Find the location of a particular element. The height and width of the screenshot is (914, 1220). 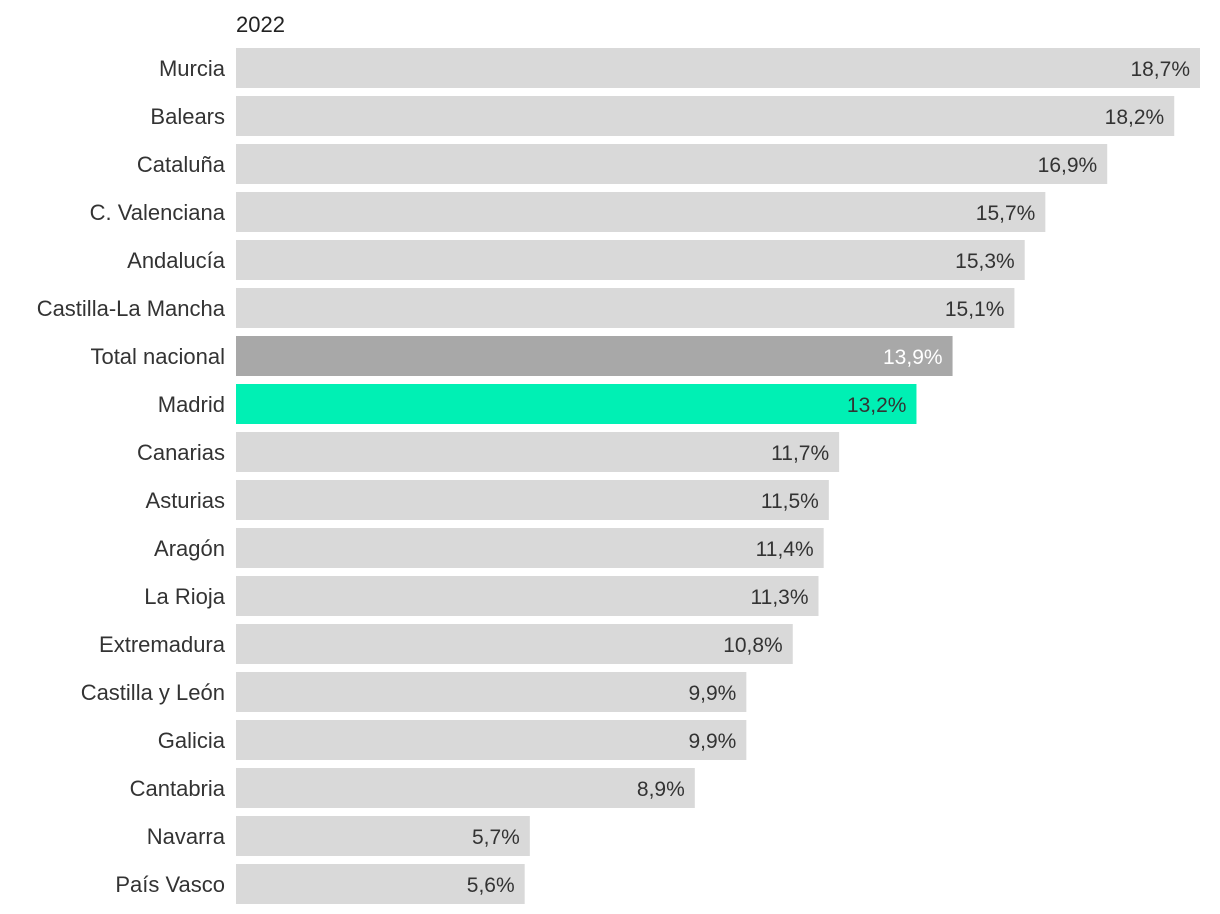

bar-canarias is located at coordinates (538, 452).